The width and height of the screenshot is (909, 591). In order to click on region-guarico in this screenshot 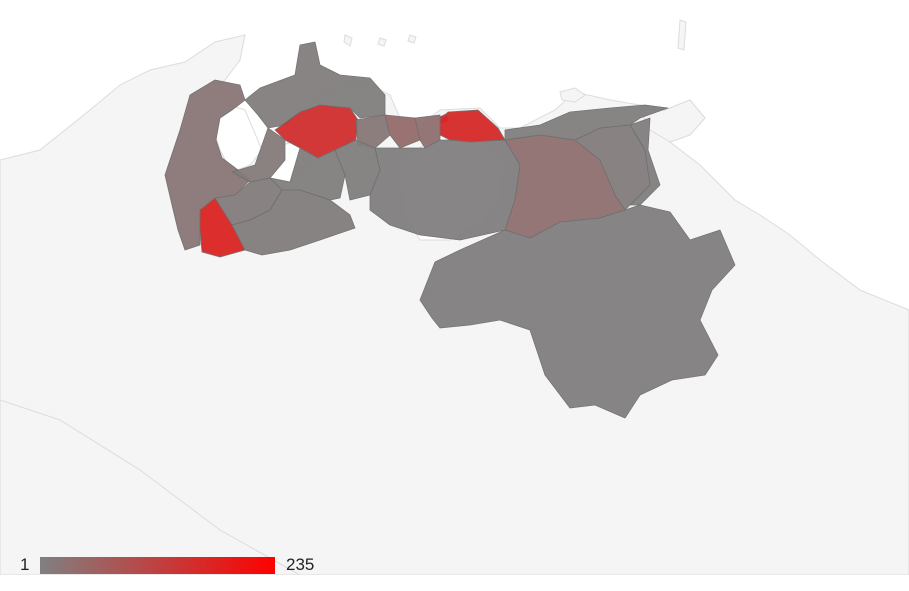, I will do `click(445, 190)`.